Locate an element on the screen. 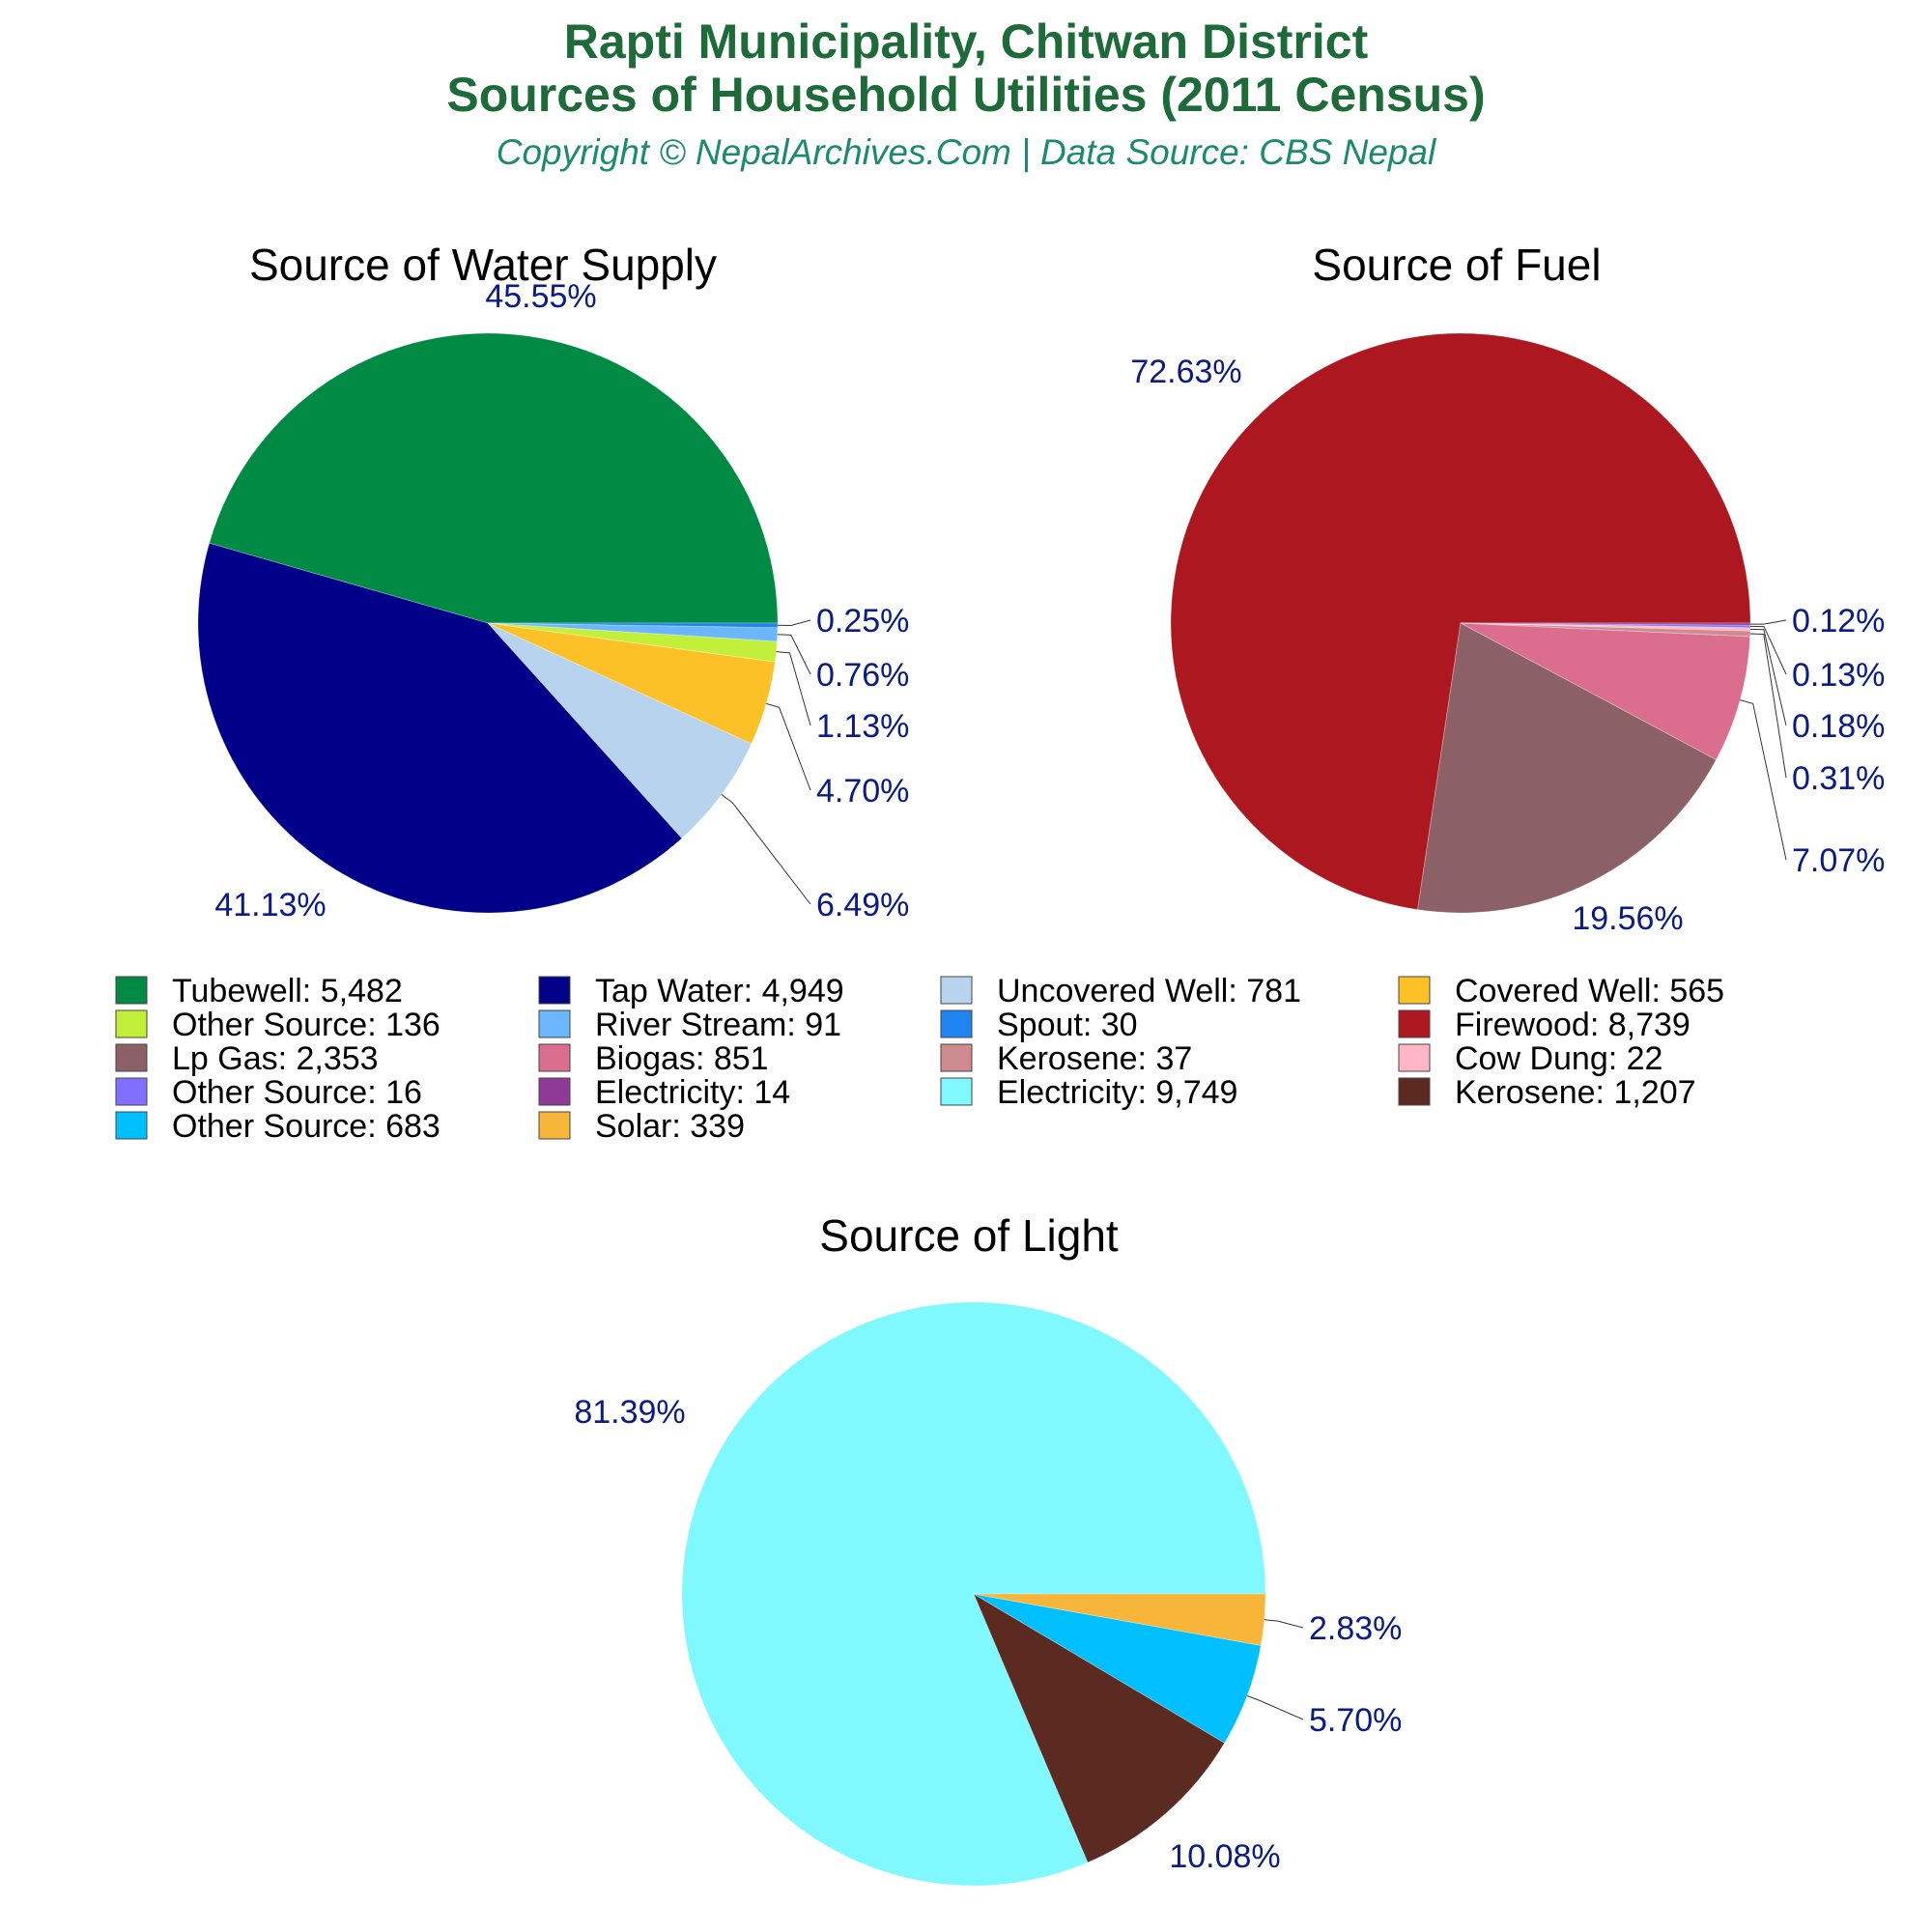 The width and height of the screenshot is (1932, 1932). pct-label-tubewell: 45.55% is located at coordinates (540, 296).